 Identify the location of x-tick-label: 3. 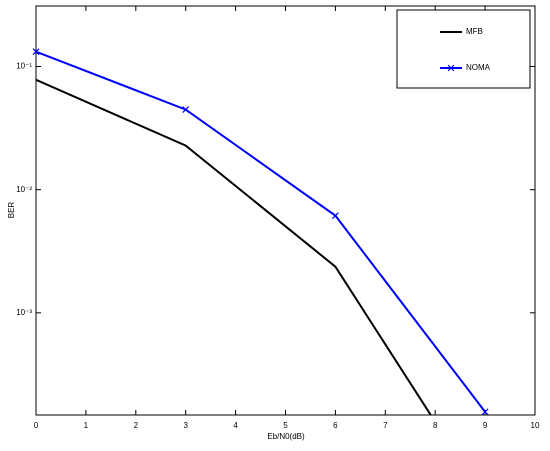
(185, 425).